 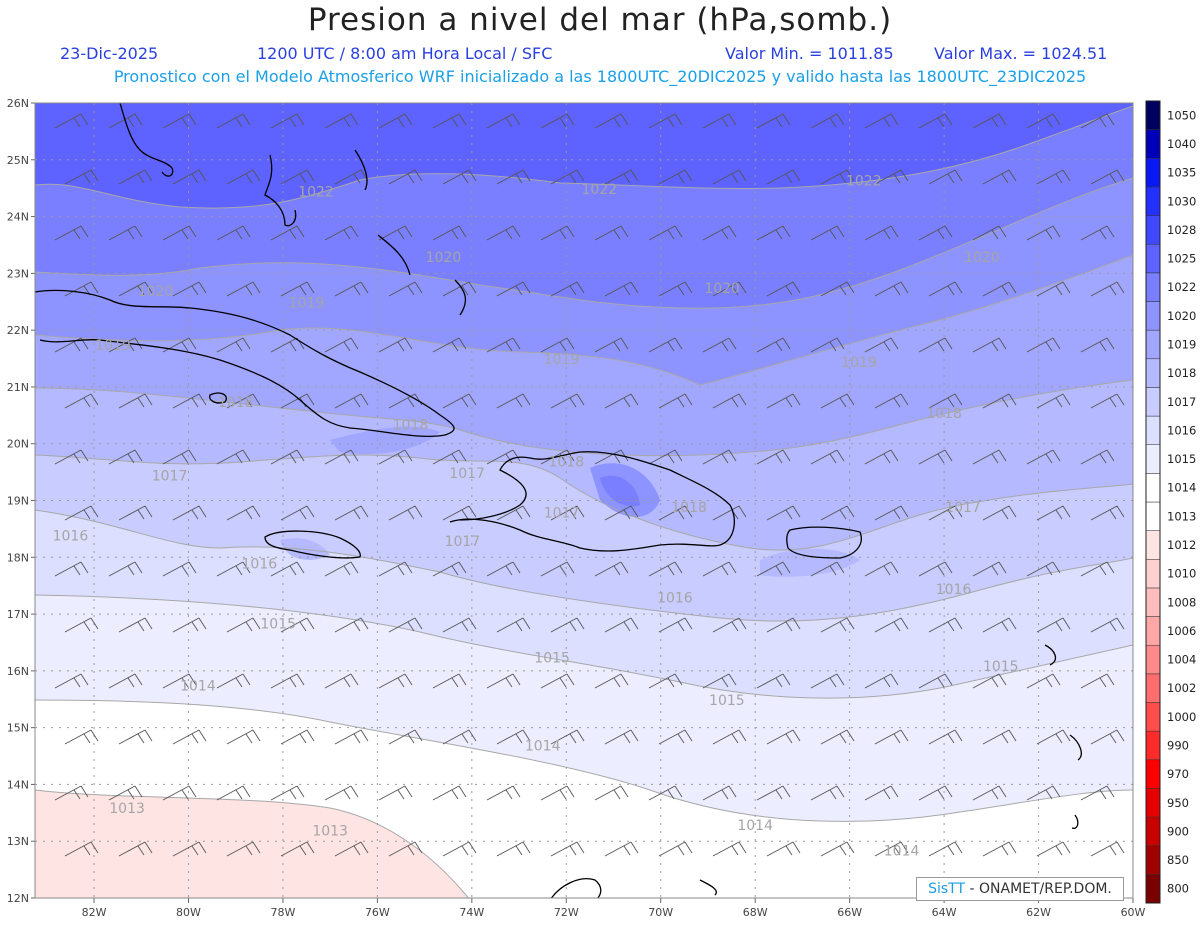 What do you see at coordinates (1181, 373) in the screenshot?
I see `colorbar-label: 1018` at bounding box center [1181, 373].